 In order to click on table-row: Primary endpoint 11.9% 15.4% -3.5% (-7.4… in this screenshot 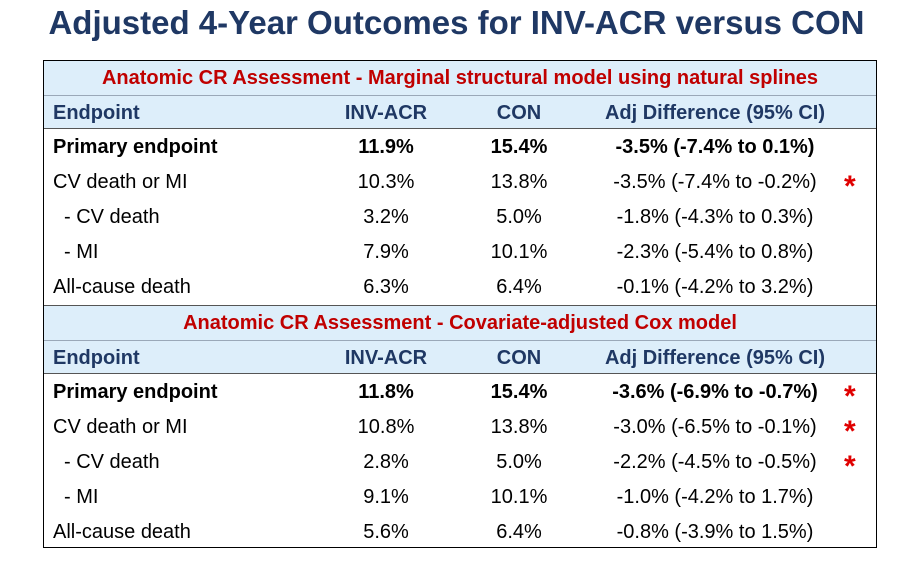, I will do `click(460, 147)`.